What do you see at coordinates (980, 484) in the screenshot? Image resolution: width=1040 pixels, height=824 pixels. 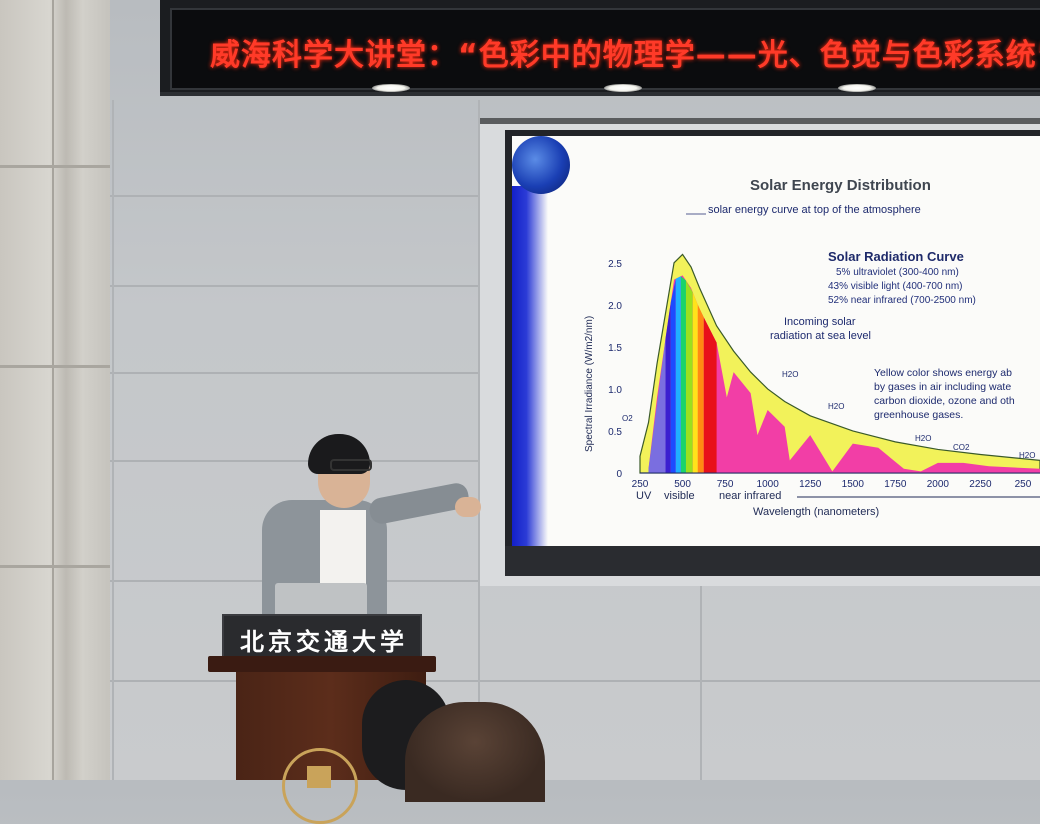 I see `x-tick-label: 2250` at bounding box center [980, 484].